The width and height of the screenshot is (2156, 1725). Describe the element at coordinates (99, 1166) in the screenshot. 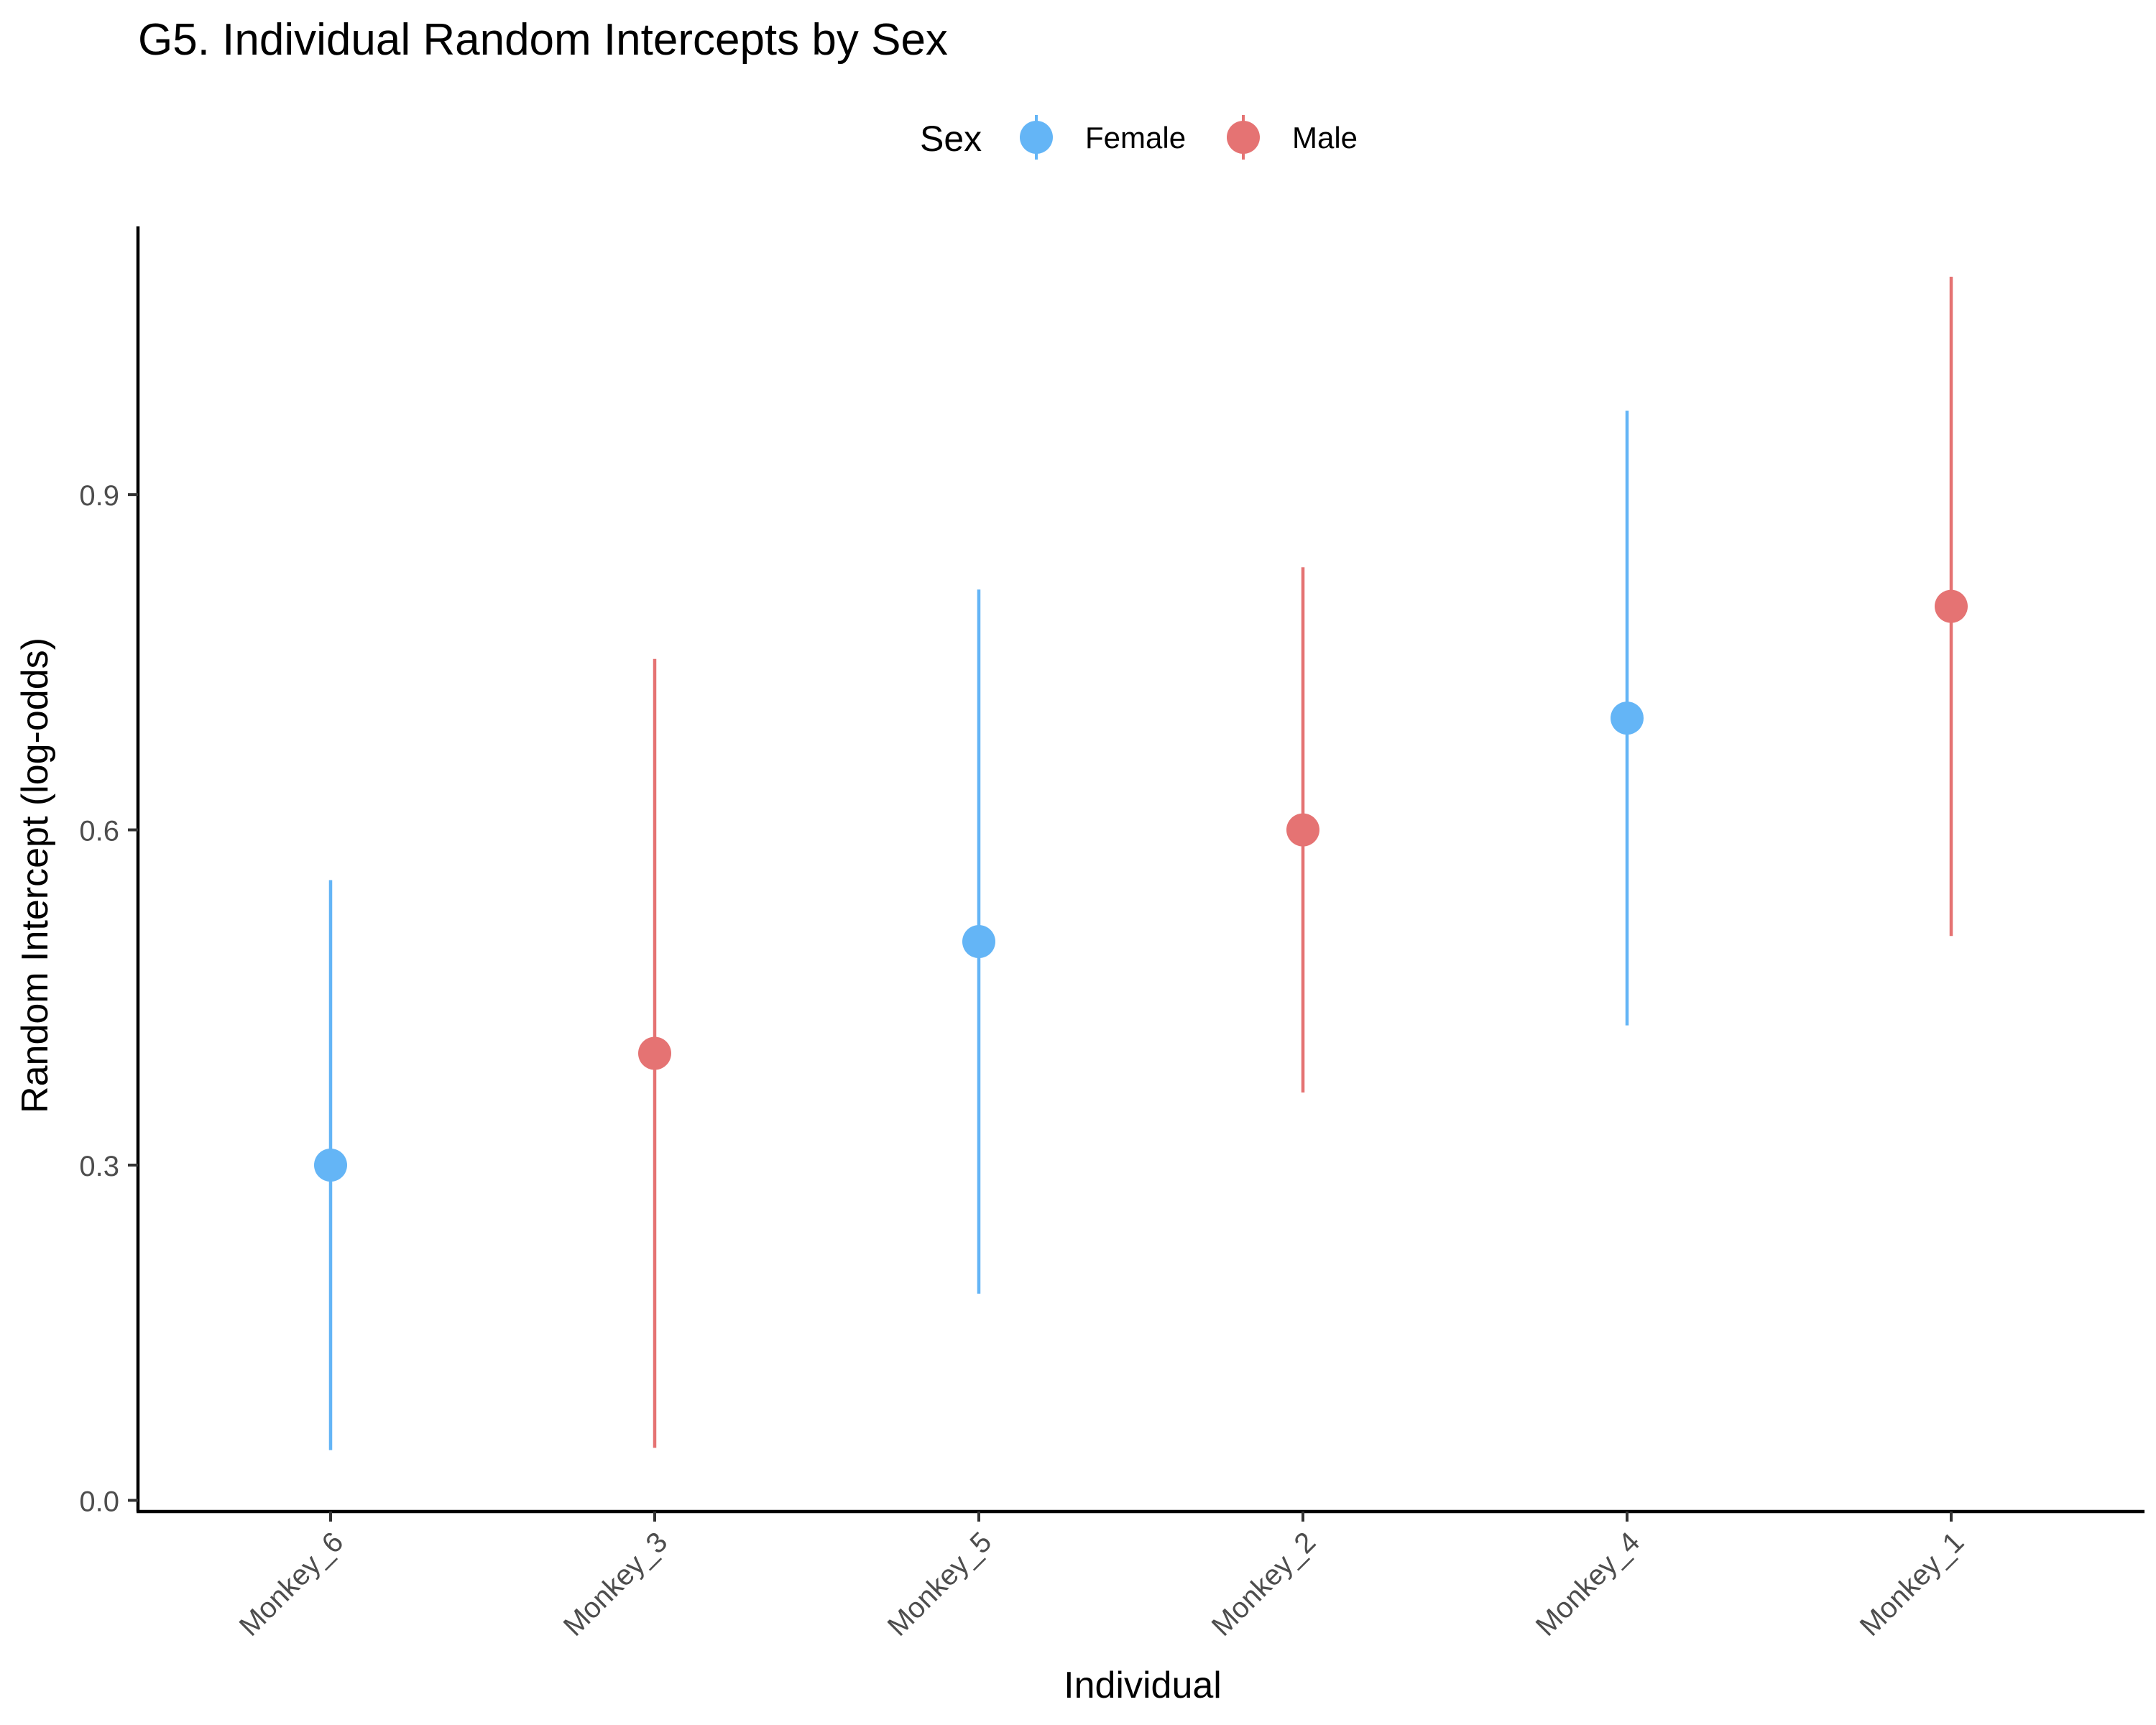

I see `y-tick-label: 0.3` at that location.